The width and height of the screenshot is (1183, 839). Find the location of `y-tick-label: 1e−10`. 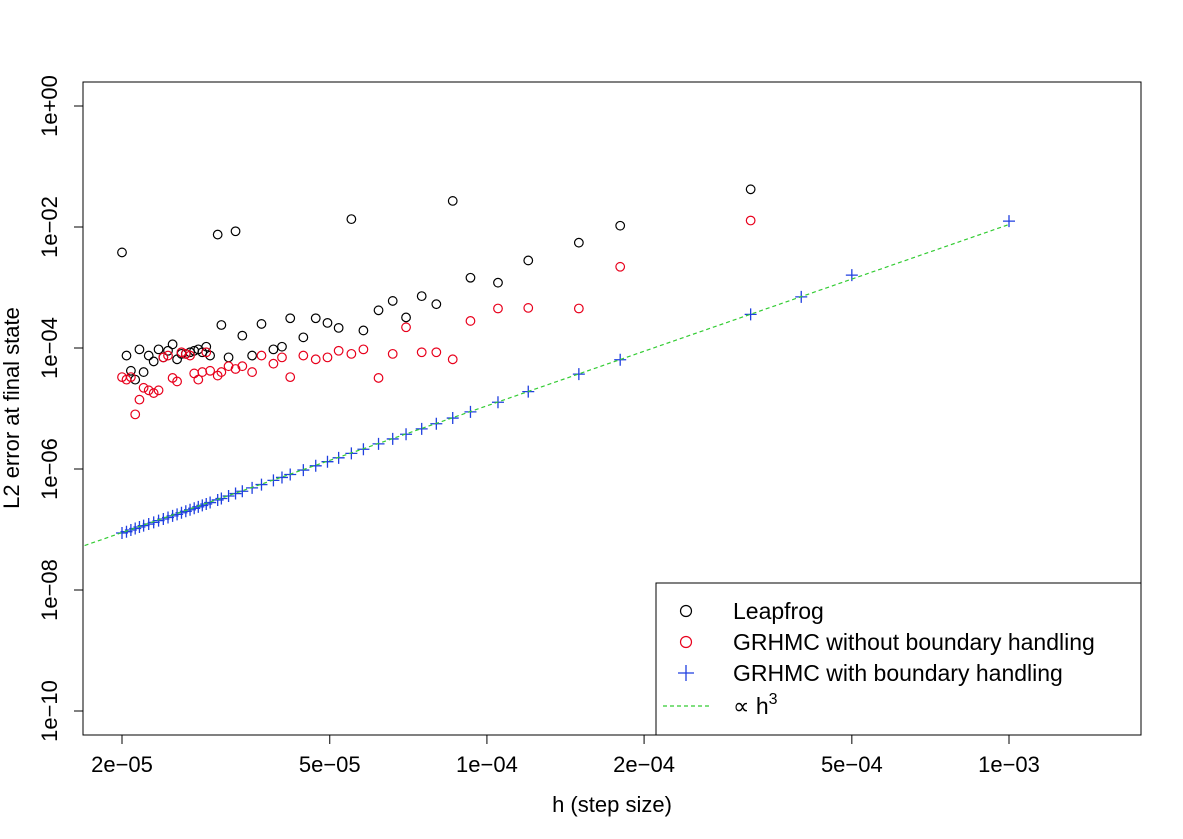

y-tick-label: 1e−10 is located at coordinates (49, 711).